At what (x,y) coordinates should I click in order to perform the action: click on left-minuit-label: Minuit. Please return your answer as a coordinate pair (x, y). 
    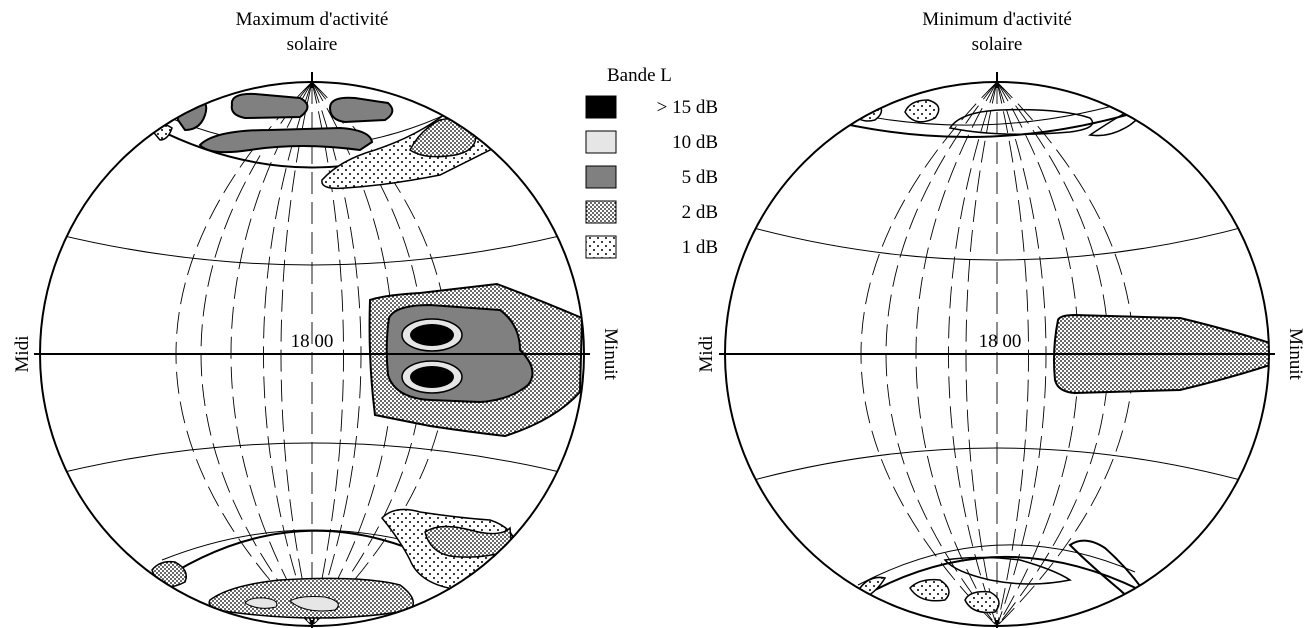
    Looking at the image, I should click on (610, 354).